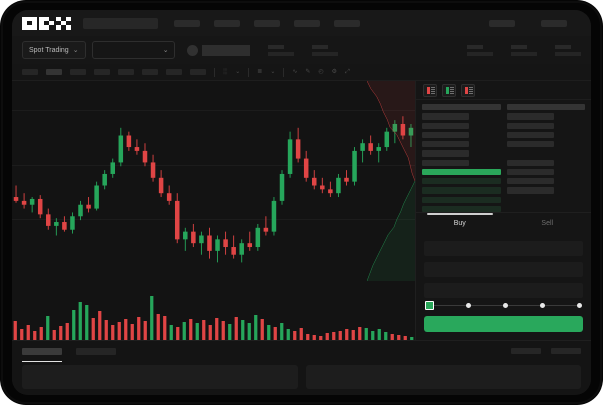 Image resolution: width=603 pixels, height=405 pixels. I want to click on tab-sell: Sell, so click(547, 223).